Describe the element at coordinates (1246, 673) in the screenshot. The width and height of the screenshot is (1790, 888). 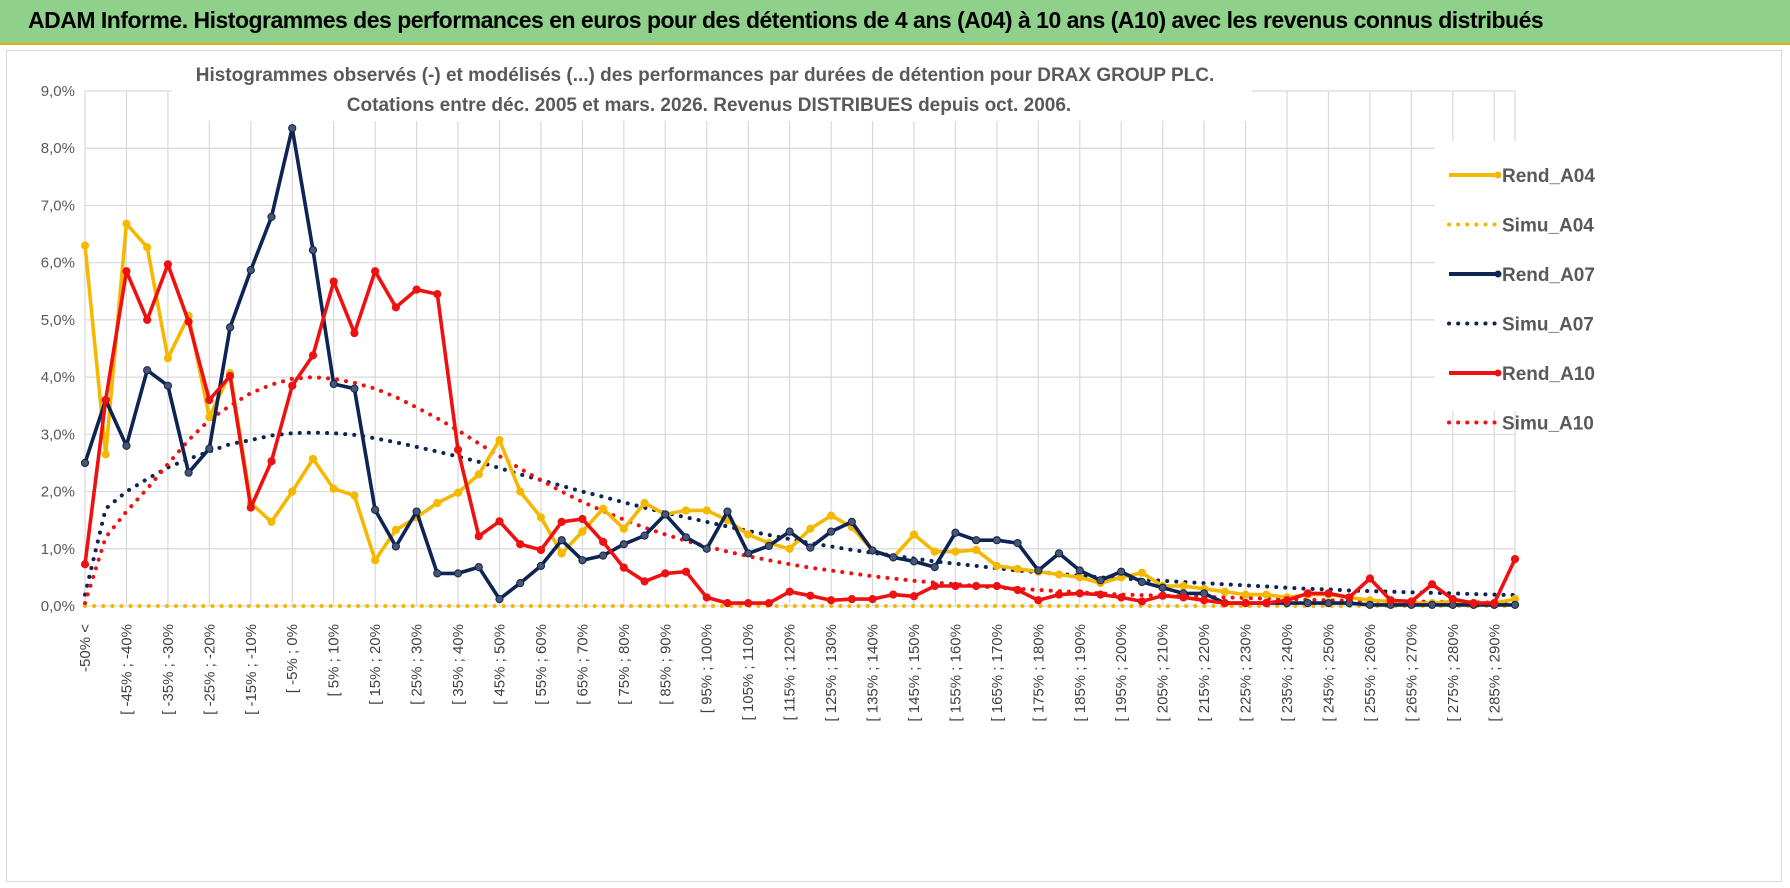
I see `x-tick-label: [ 225% ; 230%` at that location.